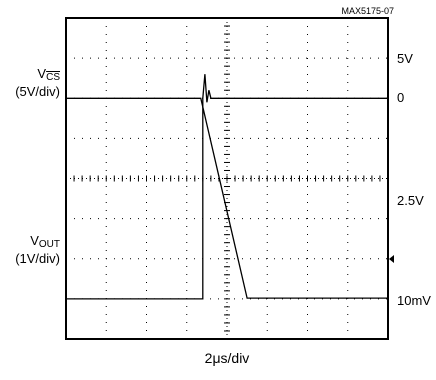  I want to click on ch1-scale: (5V/div), so click(37, 91).